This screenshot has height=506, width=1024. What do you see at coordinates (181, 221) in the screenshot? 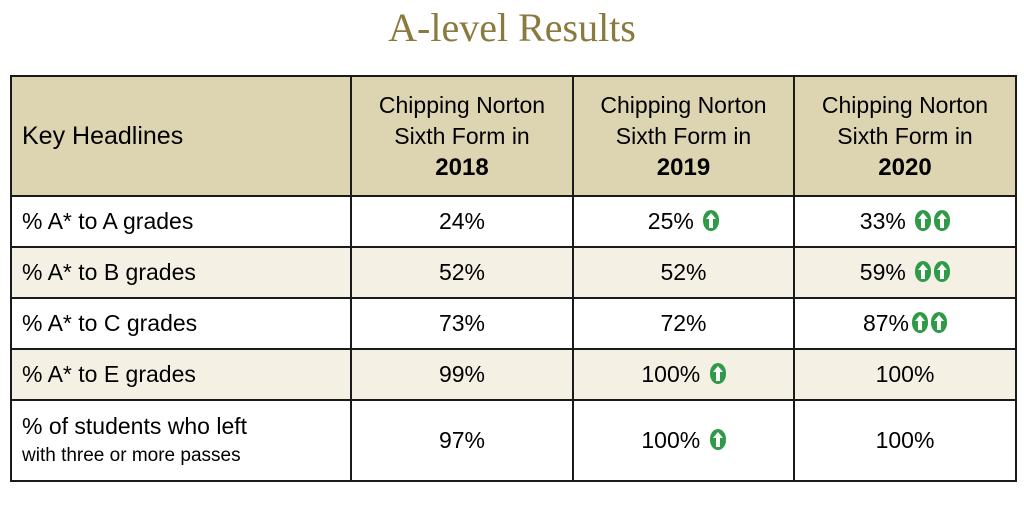
I see `row-label: % A* to A grades` at bounding box center [181, 221].